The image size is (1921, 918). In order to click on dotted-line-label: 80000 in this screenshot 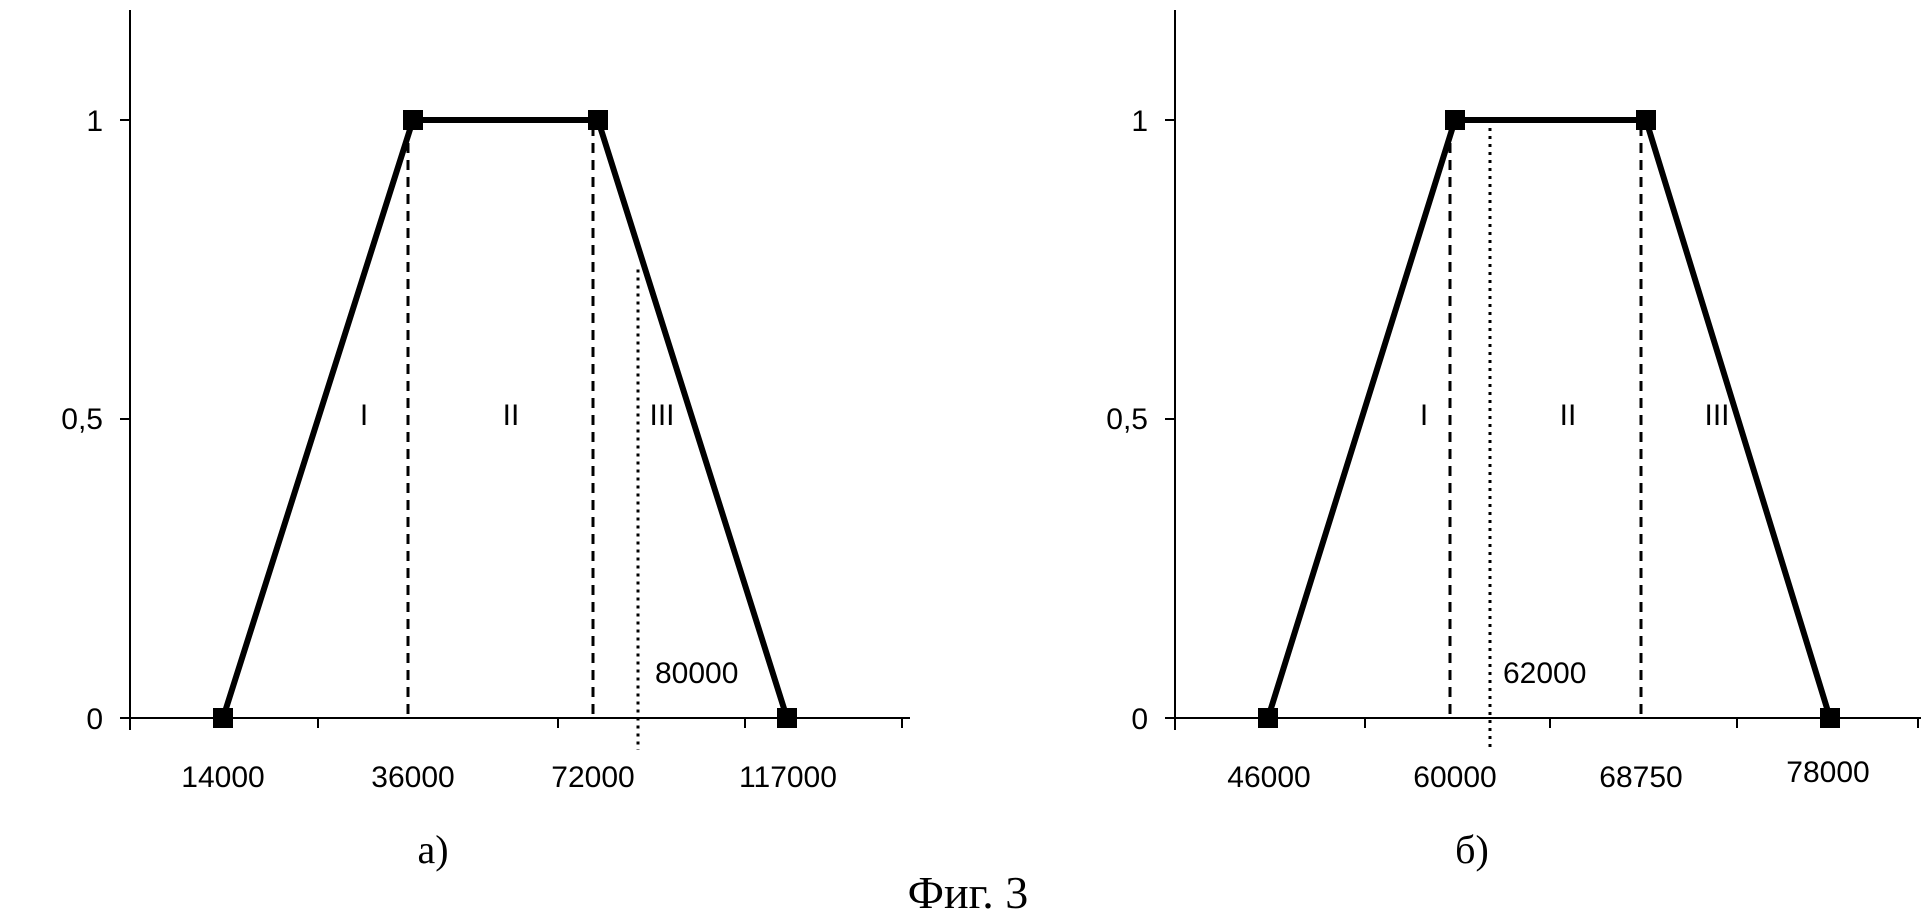, I will do `click(696, 673)`.